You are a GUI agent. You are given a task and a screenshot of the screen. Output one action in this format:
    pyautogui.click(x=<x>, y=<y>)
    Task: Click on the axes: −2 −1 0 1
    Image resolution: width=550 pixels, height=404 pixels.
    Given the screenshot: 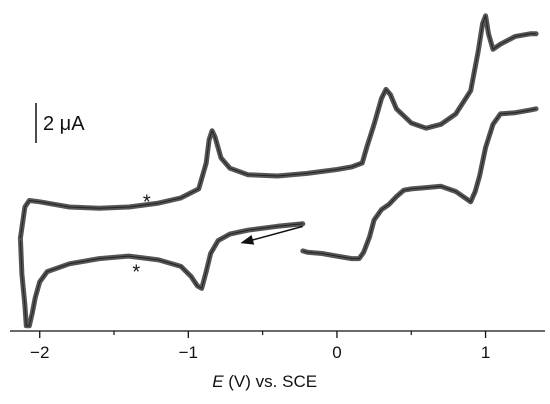 What is the action you would take?
    pyautogui.click(x=277, y=346)
    